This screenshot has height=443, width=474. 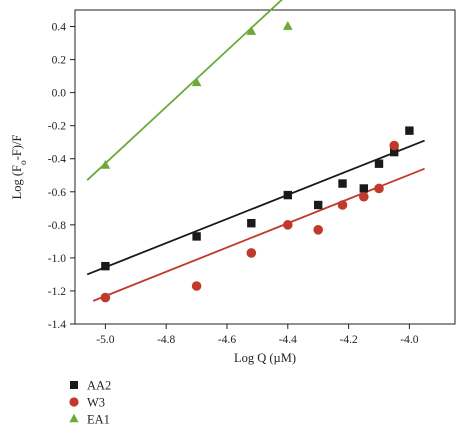 What do you see at coordinates (17, 182) in the screenshot?
I see `y-axis-title-part-1: Log (F` at bounding box center [17, 182].